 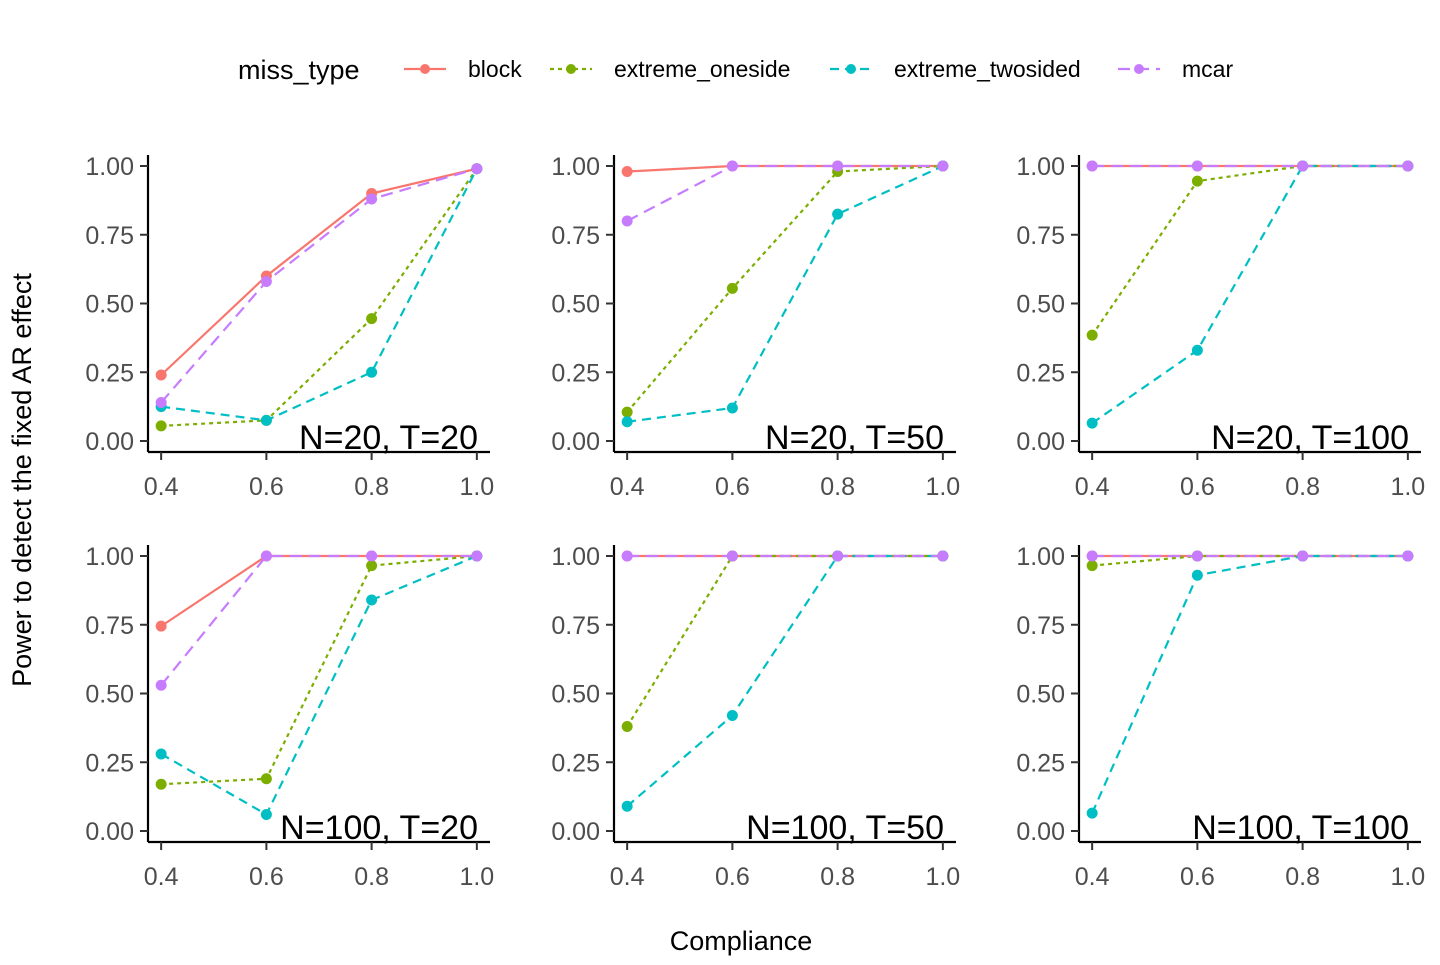 What do you see at coordinates (741, 941) in the screenshot?
I see `x-axis-title: Compliance` at bounding box center [741, 941].